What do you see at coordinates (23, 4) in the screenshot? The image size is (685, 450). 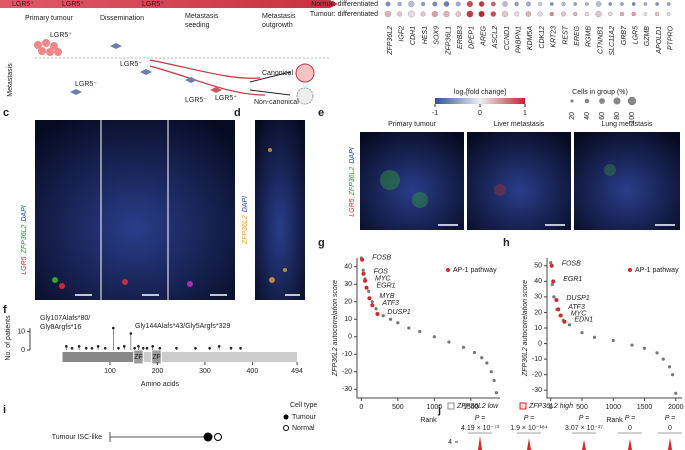 I see `arrow-label: LGR5⁺` at bounding box center [23, 4].